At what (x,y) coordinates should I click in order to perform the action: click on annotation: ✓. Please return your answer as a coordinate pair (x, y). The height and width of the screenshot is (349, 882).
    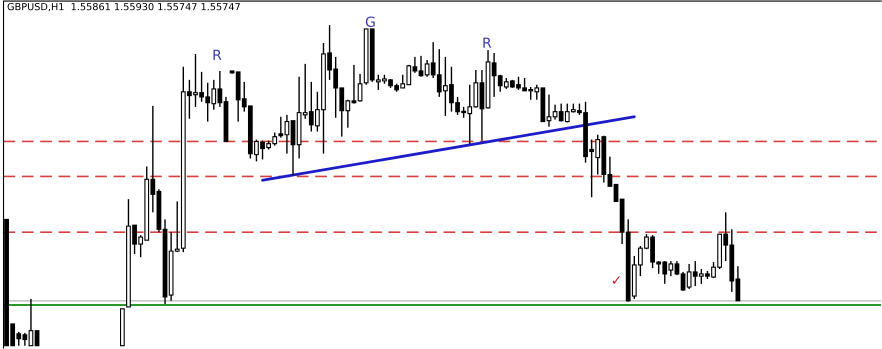
    Looking at the image, I should click on (616, 280).